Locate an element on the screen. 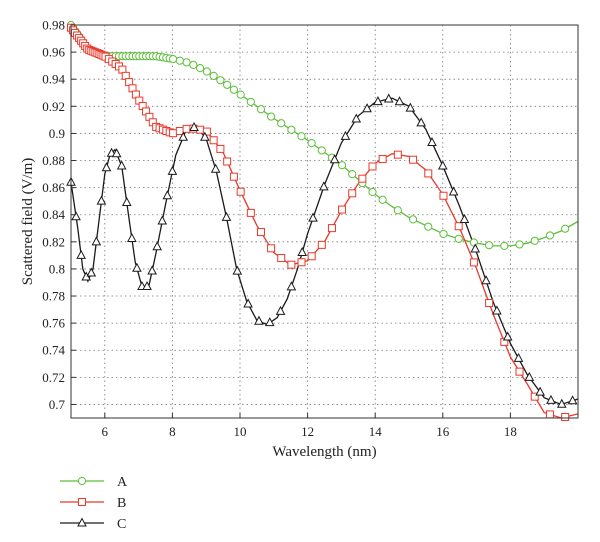 Image resolution: width=600 pixels, height=542 pixels. y-tick-label: 0.84 is located at coordinates (53, 214).